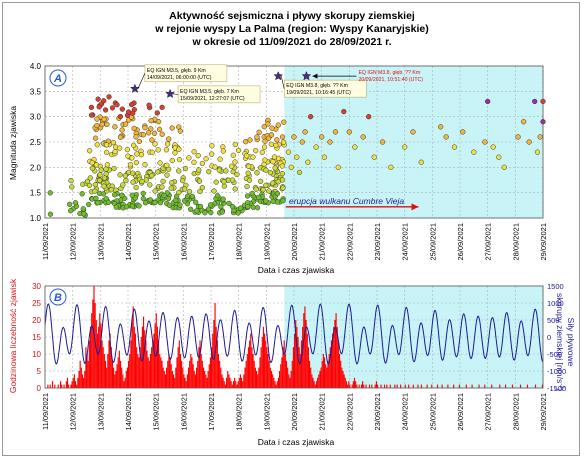 This screenshot has height=460, width=584. What do you see at coordinates (211, 242) in the screenshot?
I see `xtick-label: 17/09/2021` at bounding box center [211, 242].